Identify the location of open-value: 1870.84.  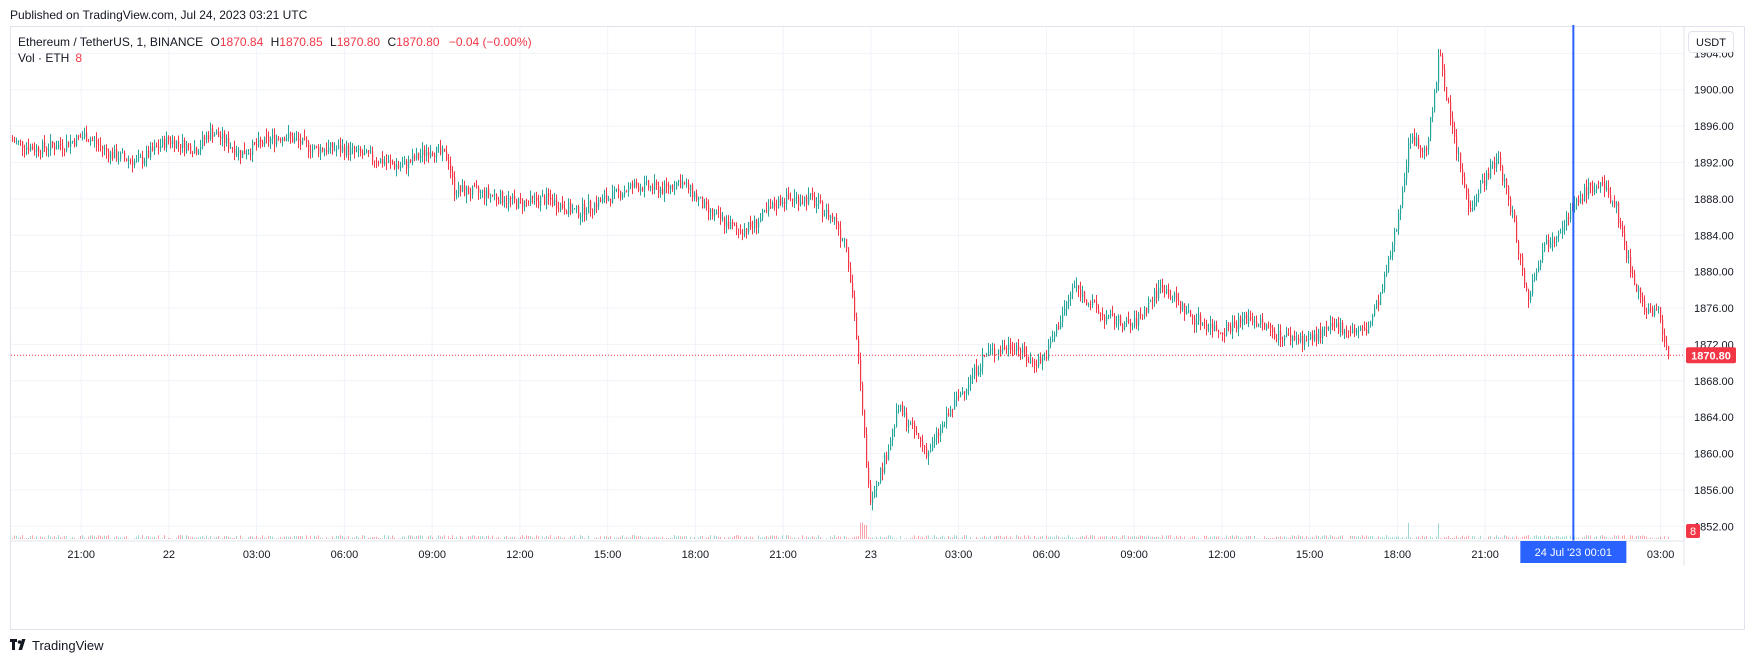
(241, 42).